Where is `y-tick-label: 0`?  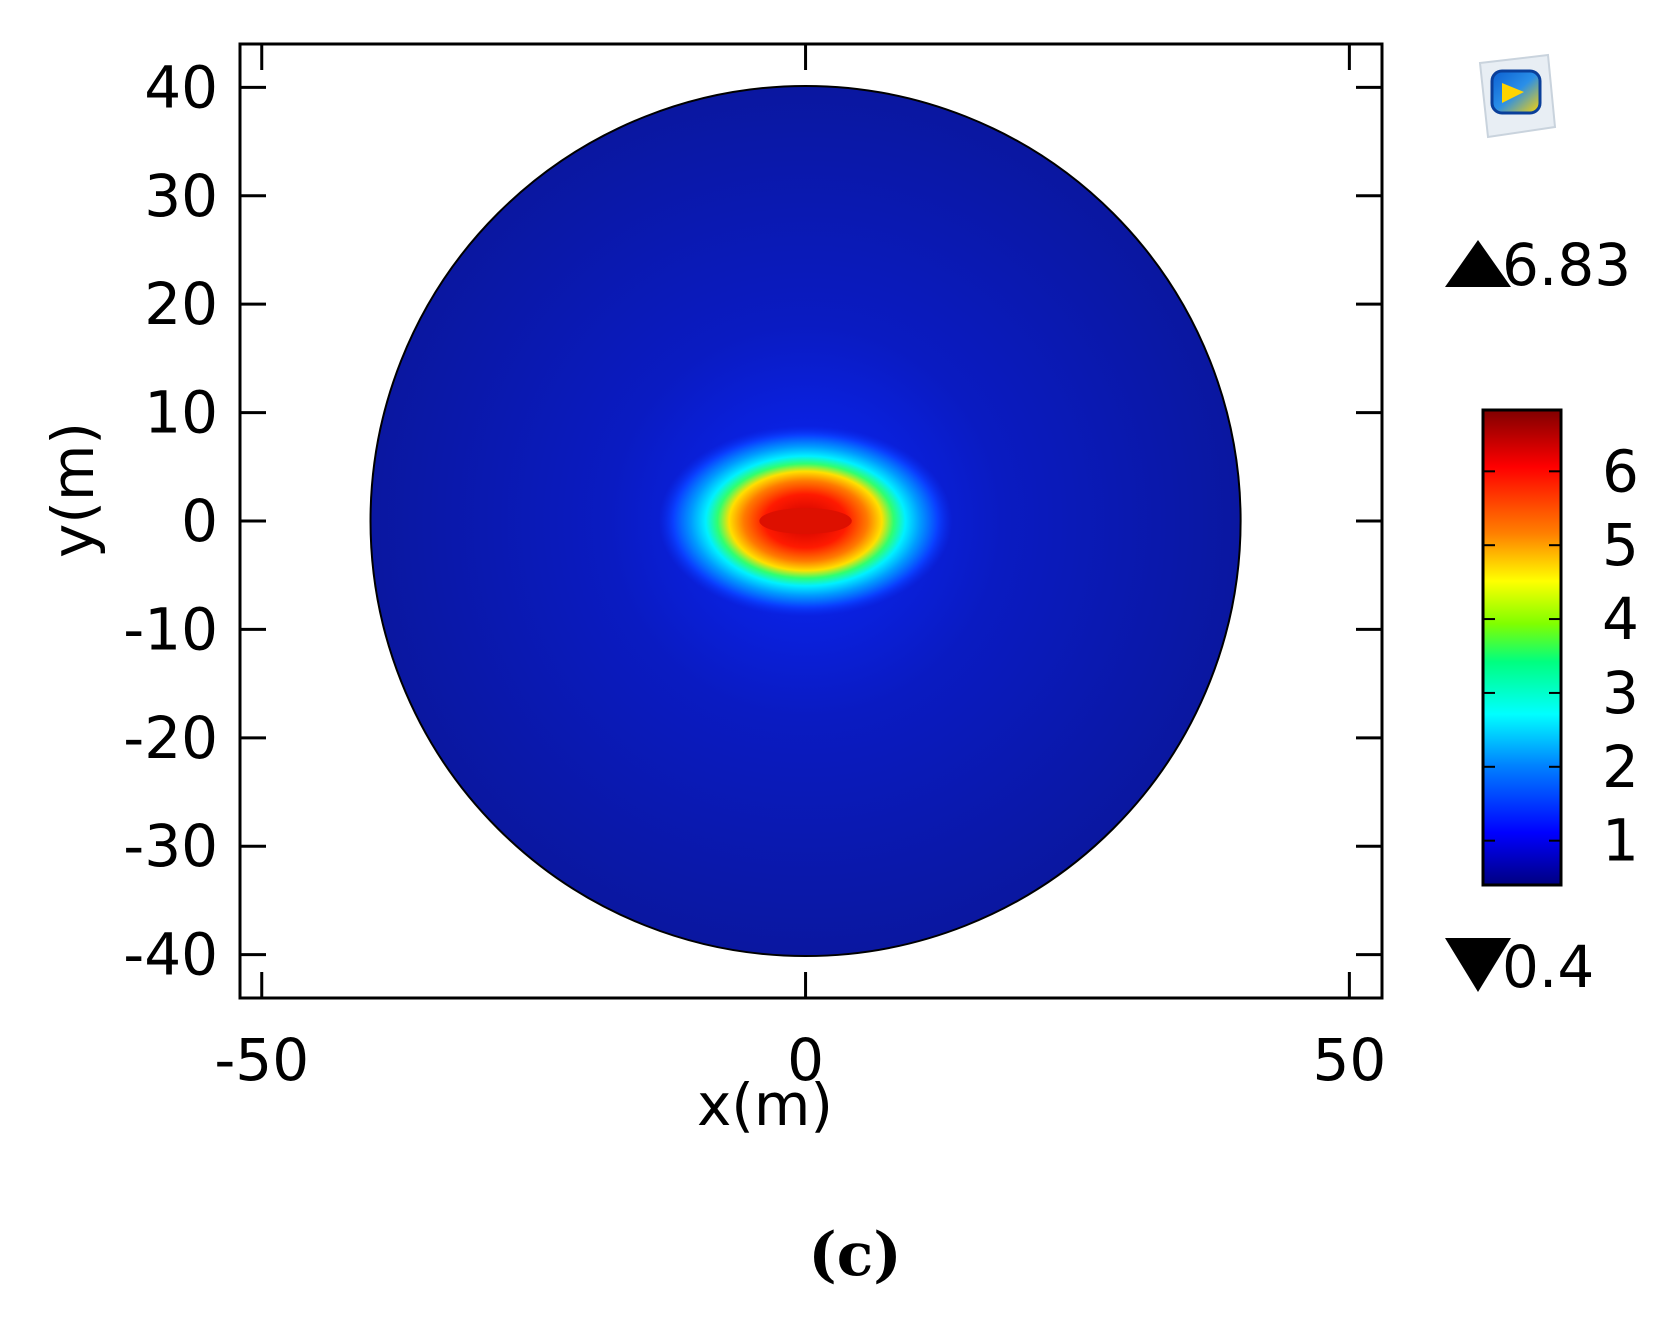
y-tick-label: 0 is located at coordinates (199, 521).